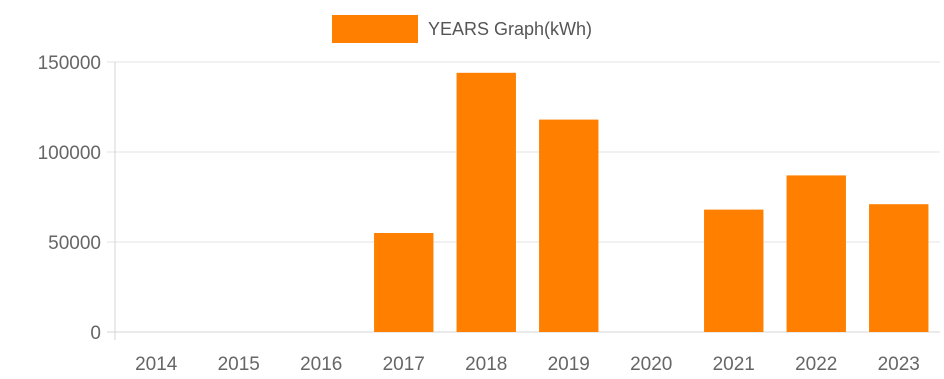 This screenshot has width=944, height=379. Describe the element at coordinates (527, 364) in the screenshot. I see `x-axis-tick-labels: 2014 2015 2016 2017 2018 2019 2020 2021 2022 2023` at that location.